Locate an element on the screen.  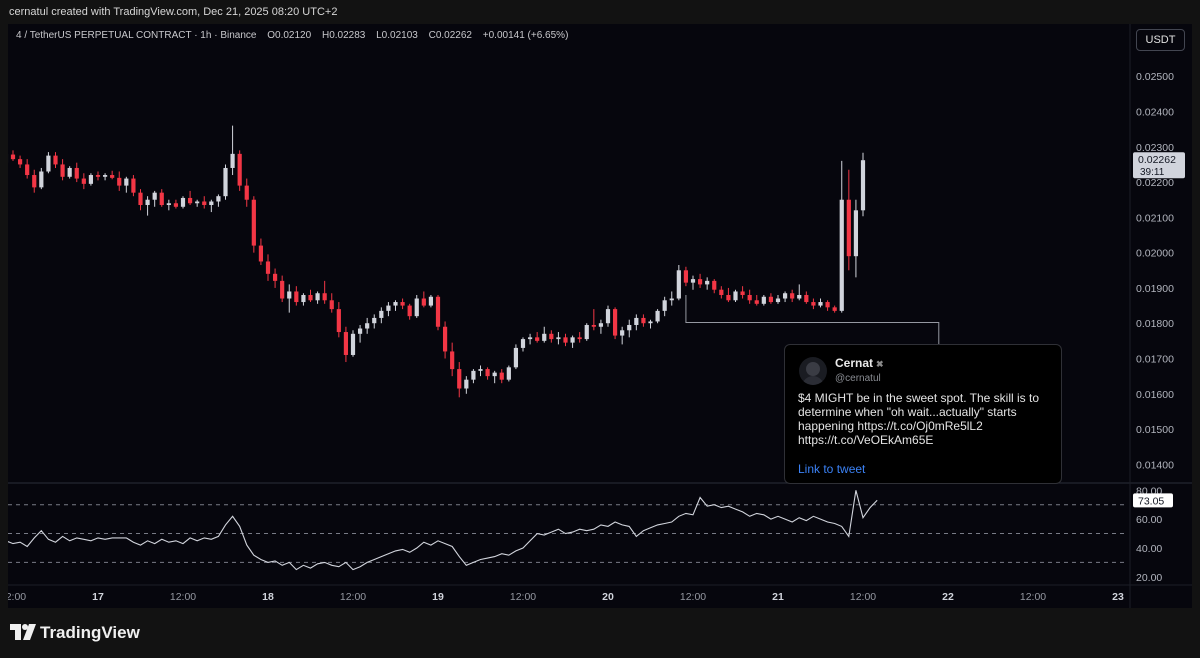
price-tick-label: 0.02000 is located at coordinates (1155, 254).